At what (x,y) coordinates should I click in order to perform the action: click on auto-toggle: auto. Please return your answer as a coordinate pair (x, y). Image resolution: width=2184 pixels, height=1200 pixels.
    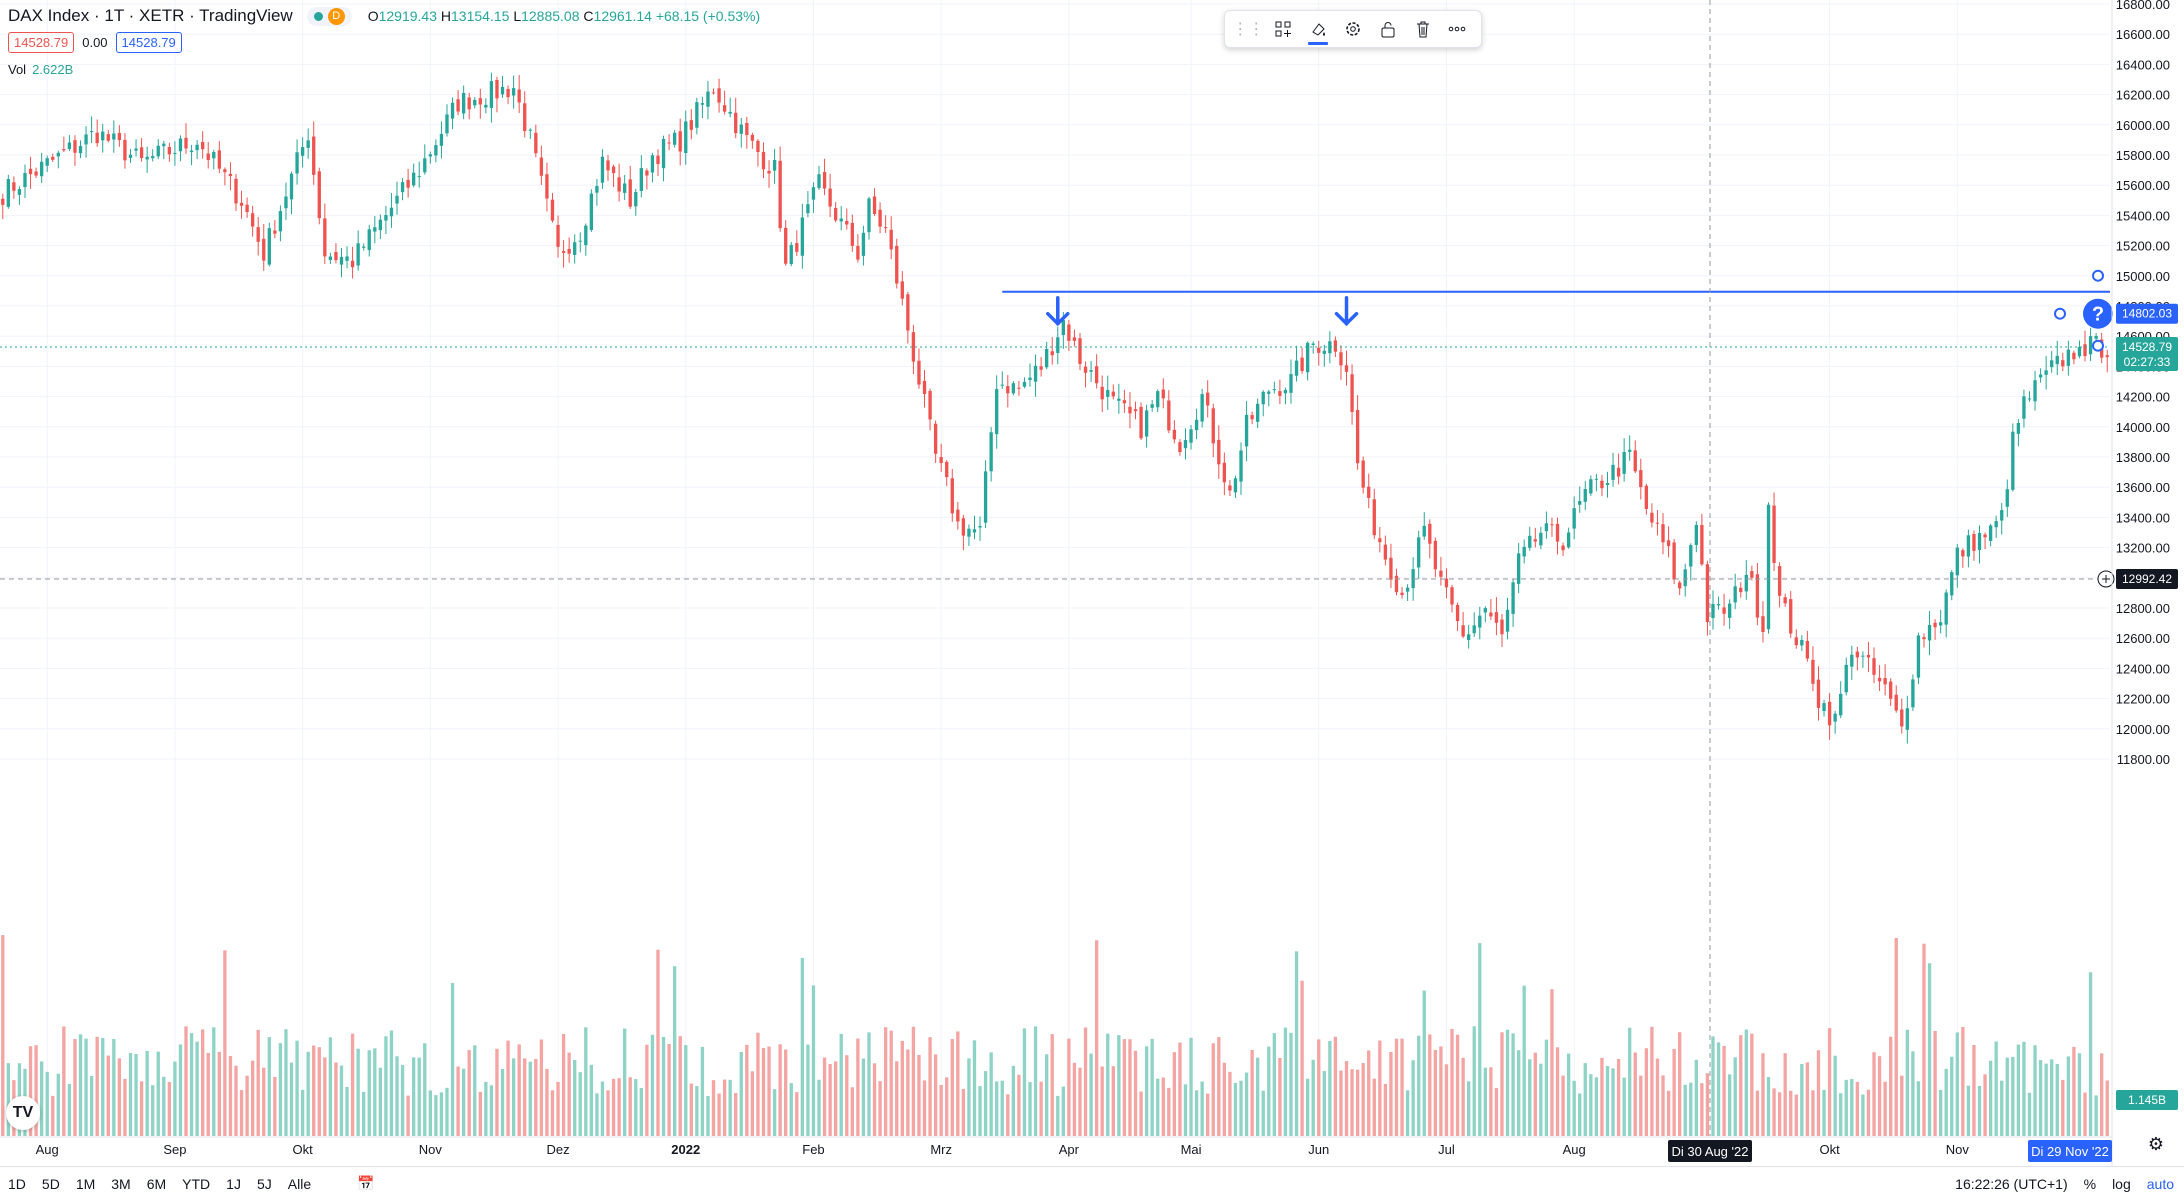
    Looking at the image, I should click on (2160, 1183).